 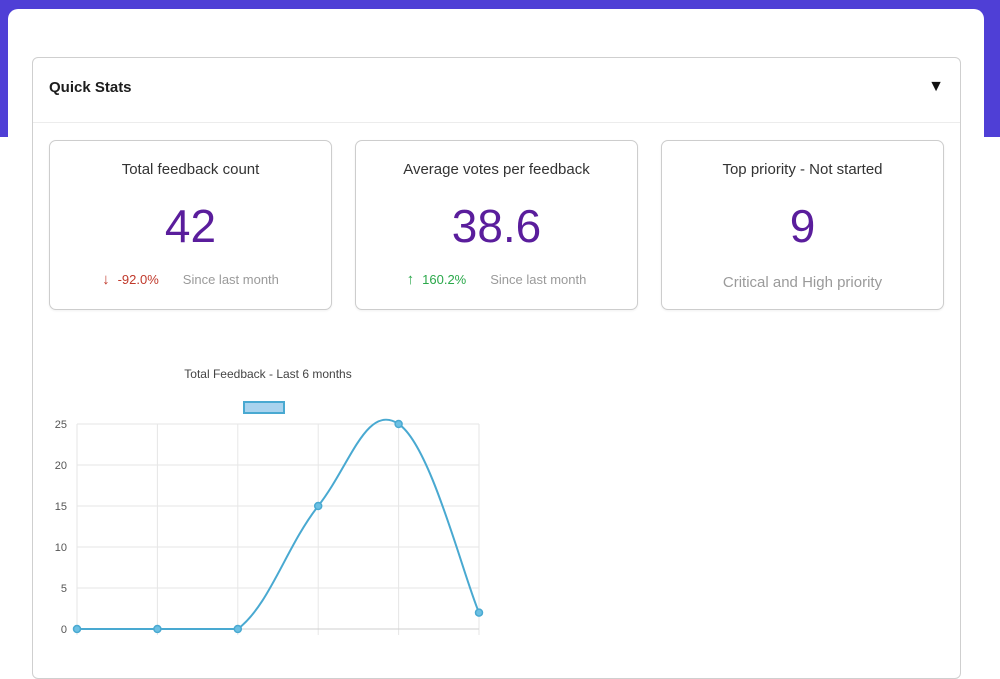 What do you see at coordinates (138, 279) in the screenshot?
I see `delta-value: -92.0%` at bounding box center [138, 279].